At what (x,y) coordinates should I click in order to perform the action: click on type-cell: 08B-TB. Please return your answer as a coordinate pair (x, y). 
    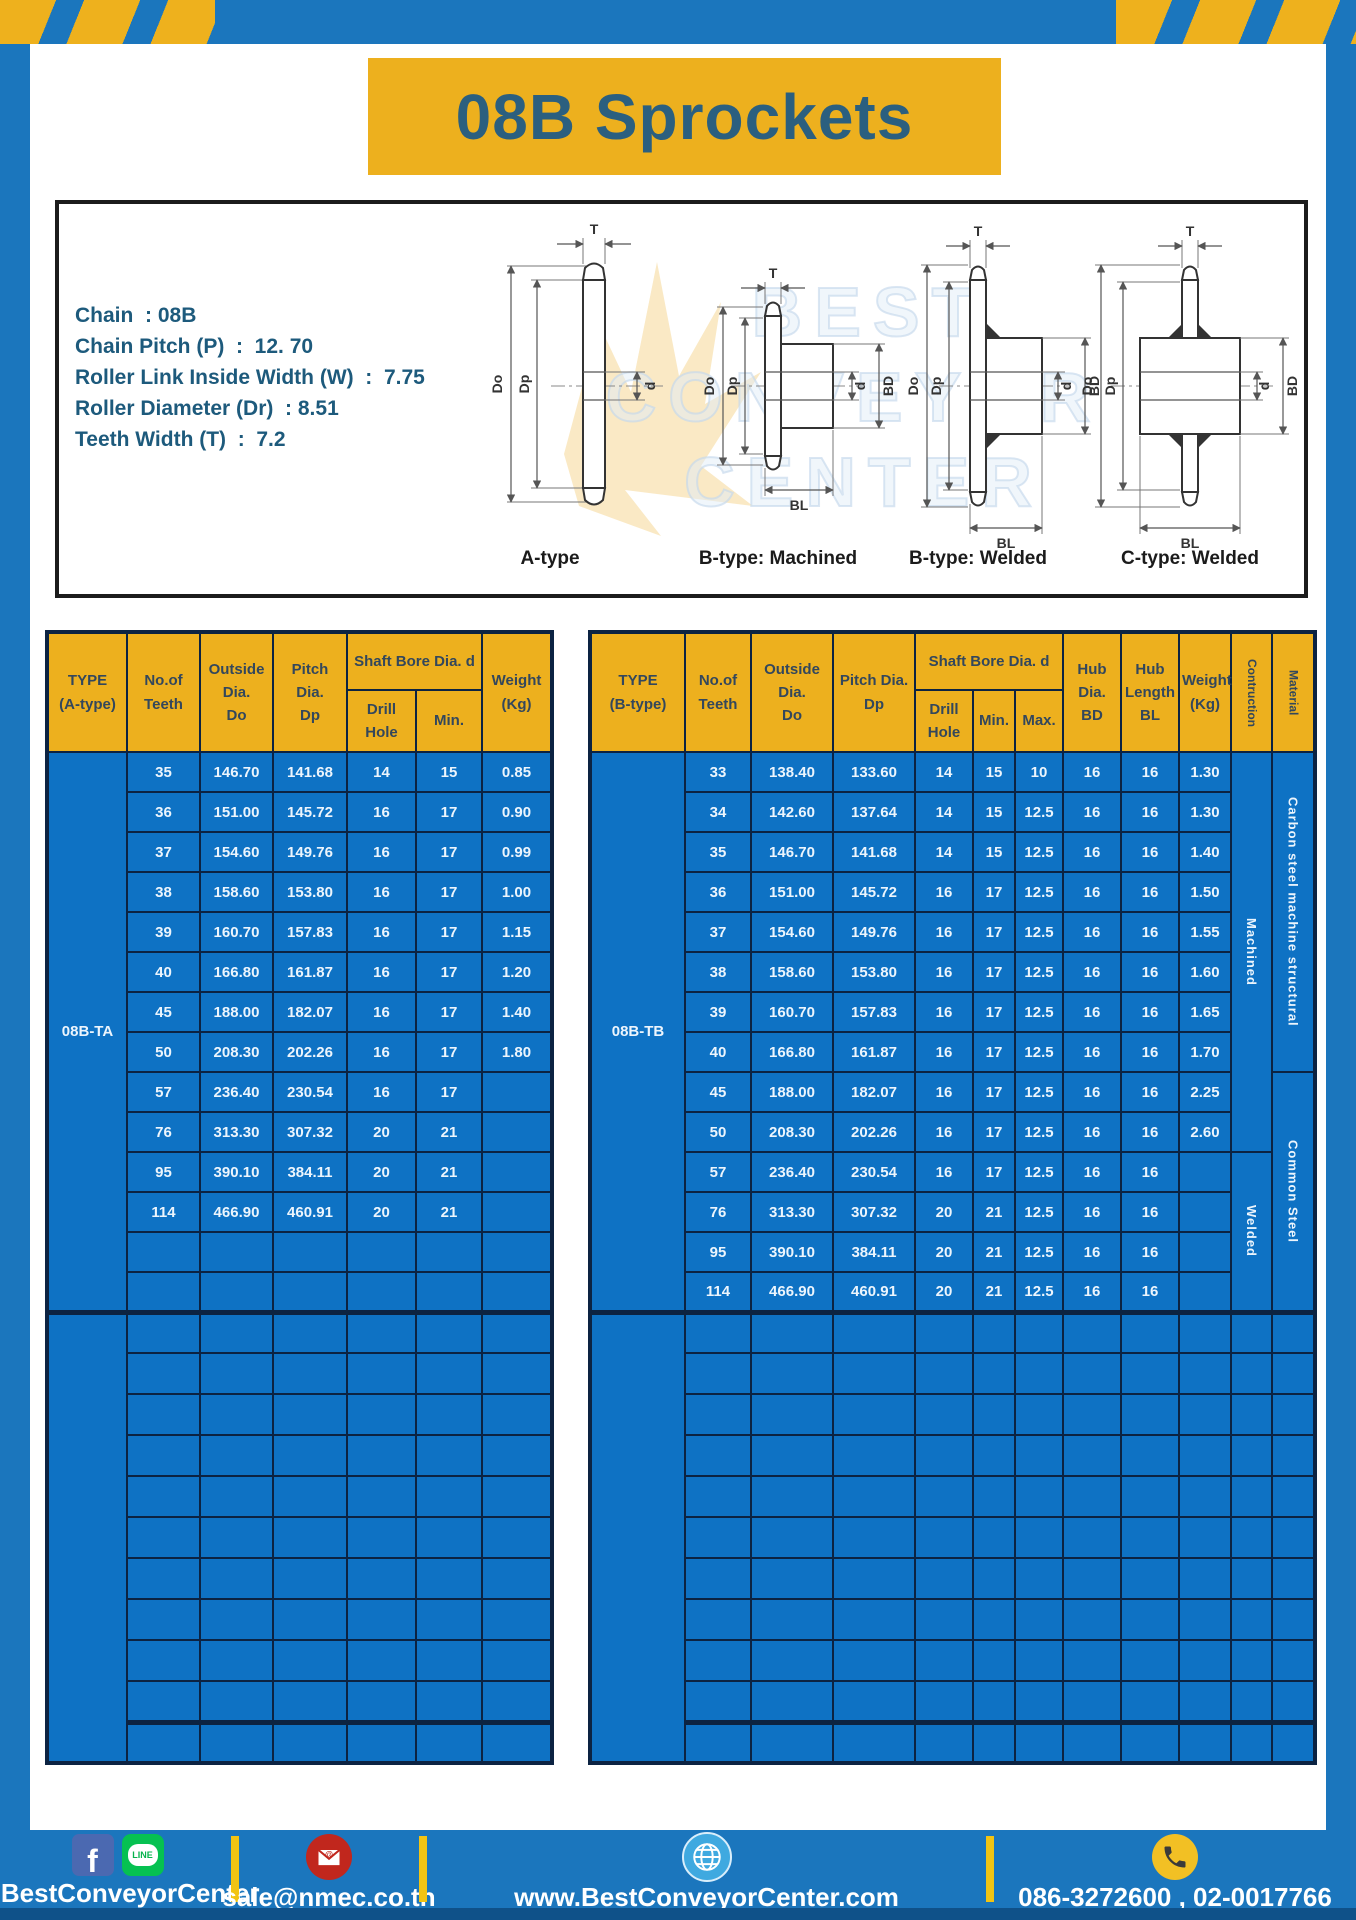
    Looking at the image, I should click on (637, 1032).